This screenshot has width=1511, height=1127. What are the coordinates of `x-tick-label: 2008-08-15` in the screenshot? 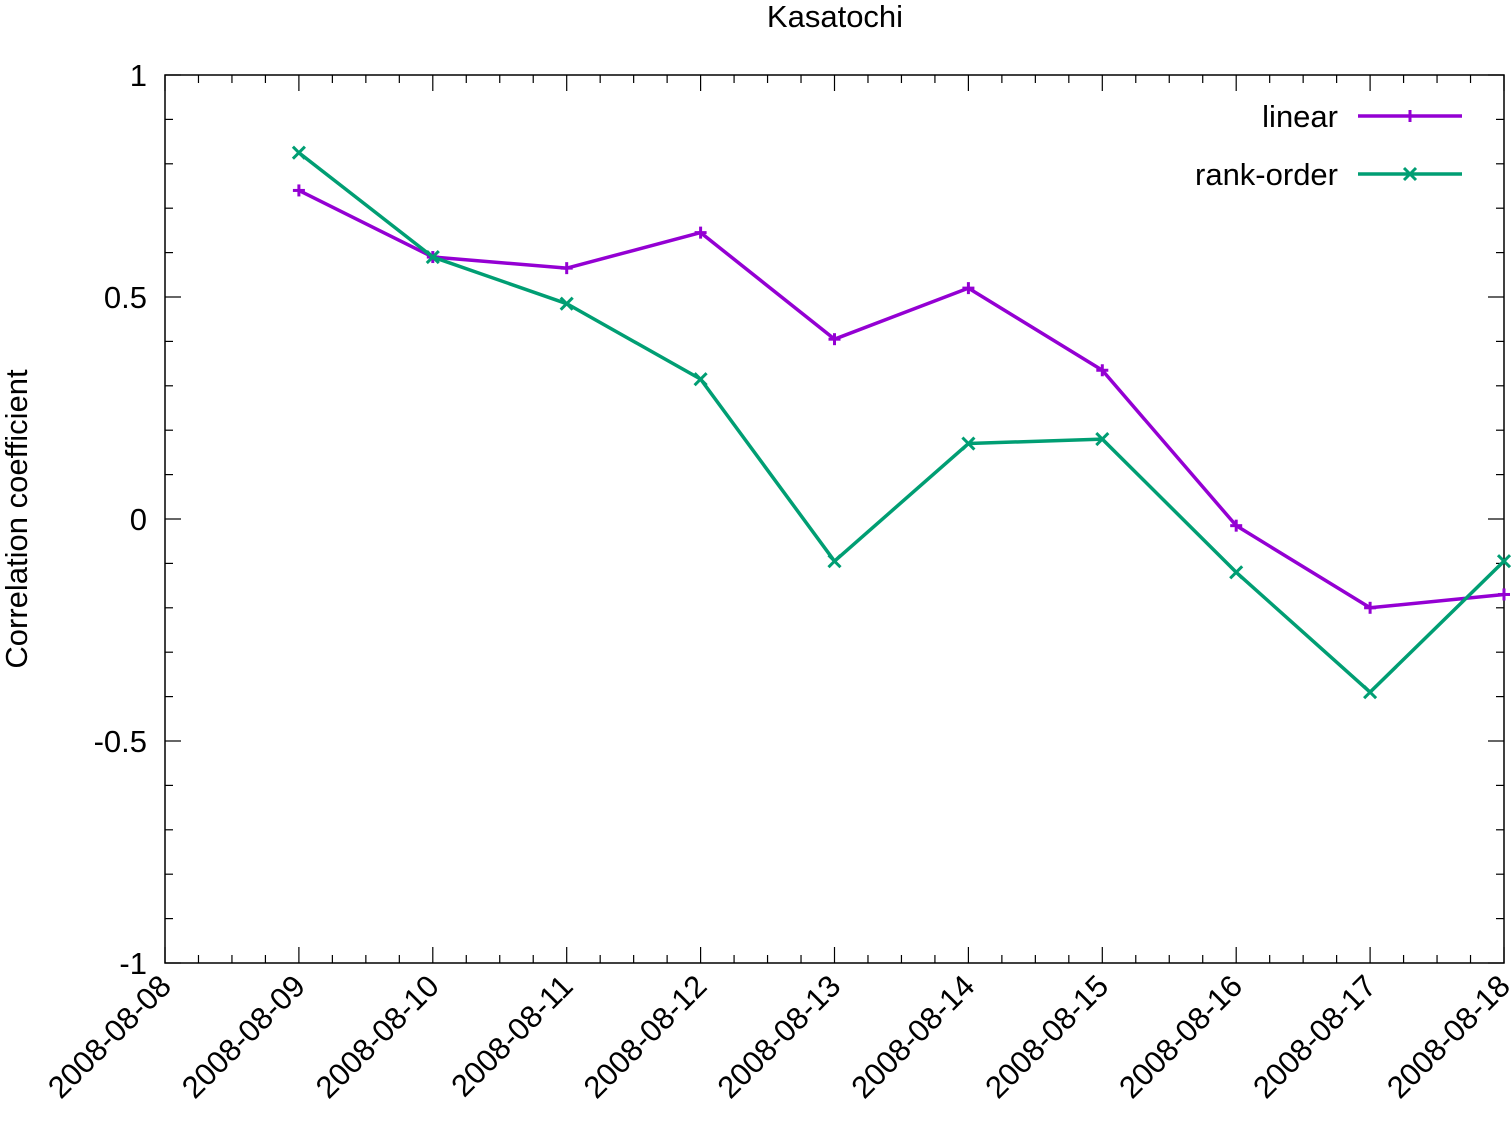 It's located at (1046, 1036).